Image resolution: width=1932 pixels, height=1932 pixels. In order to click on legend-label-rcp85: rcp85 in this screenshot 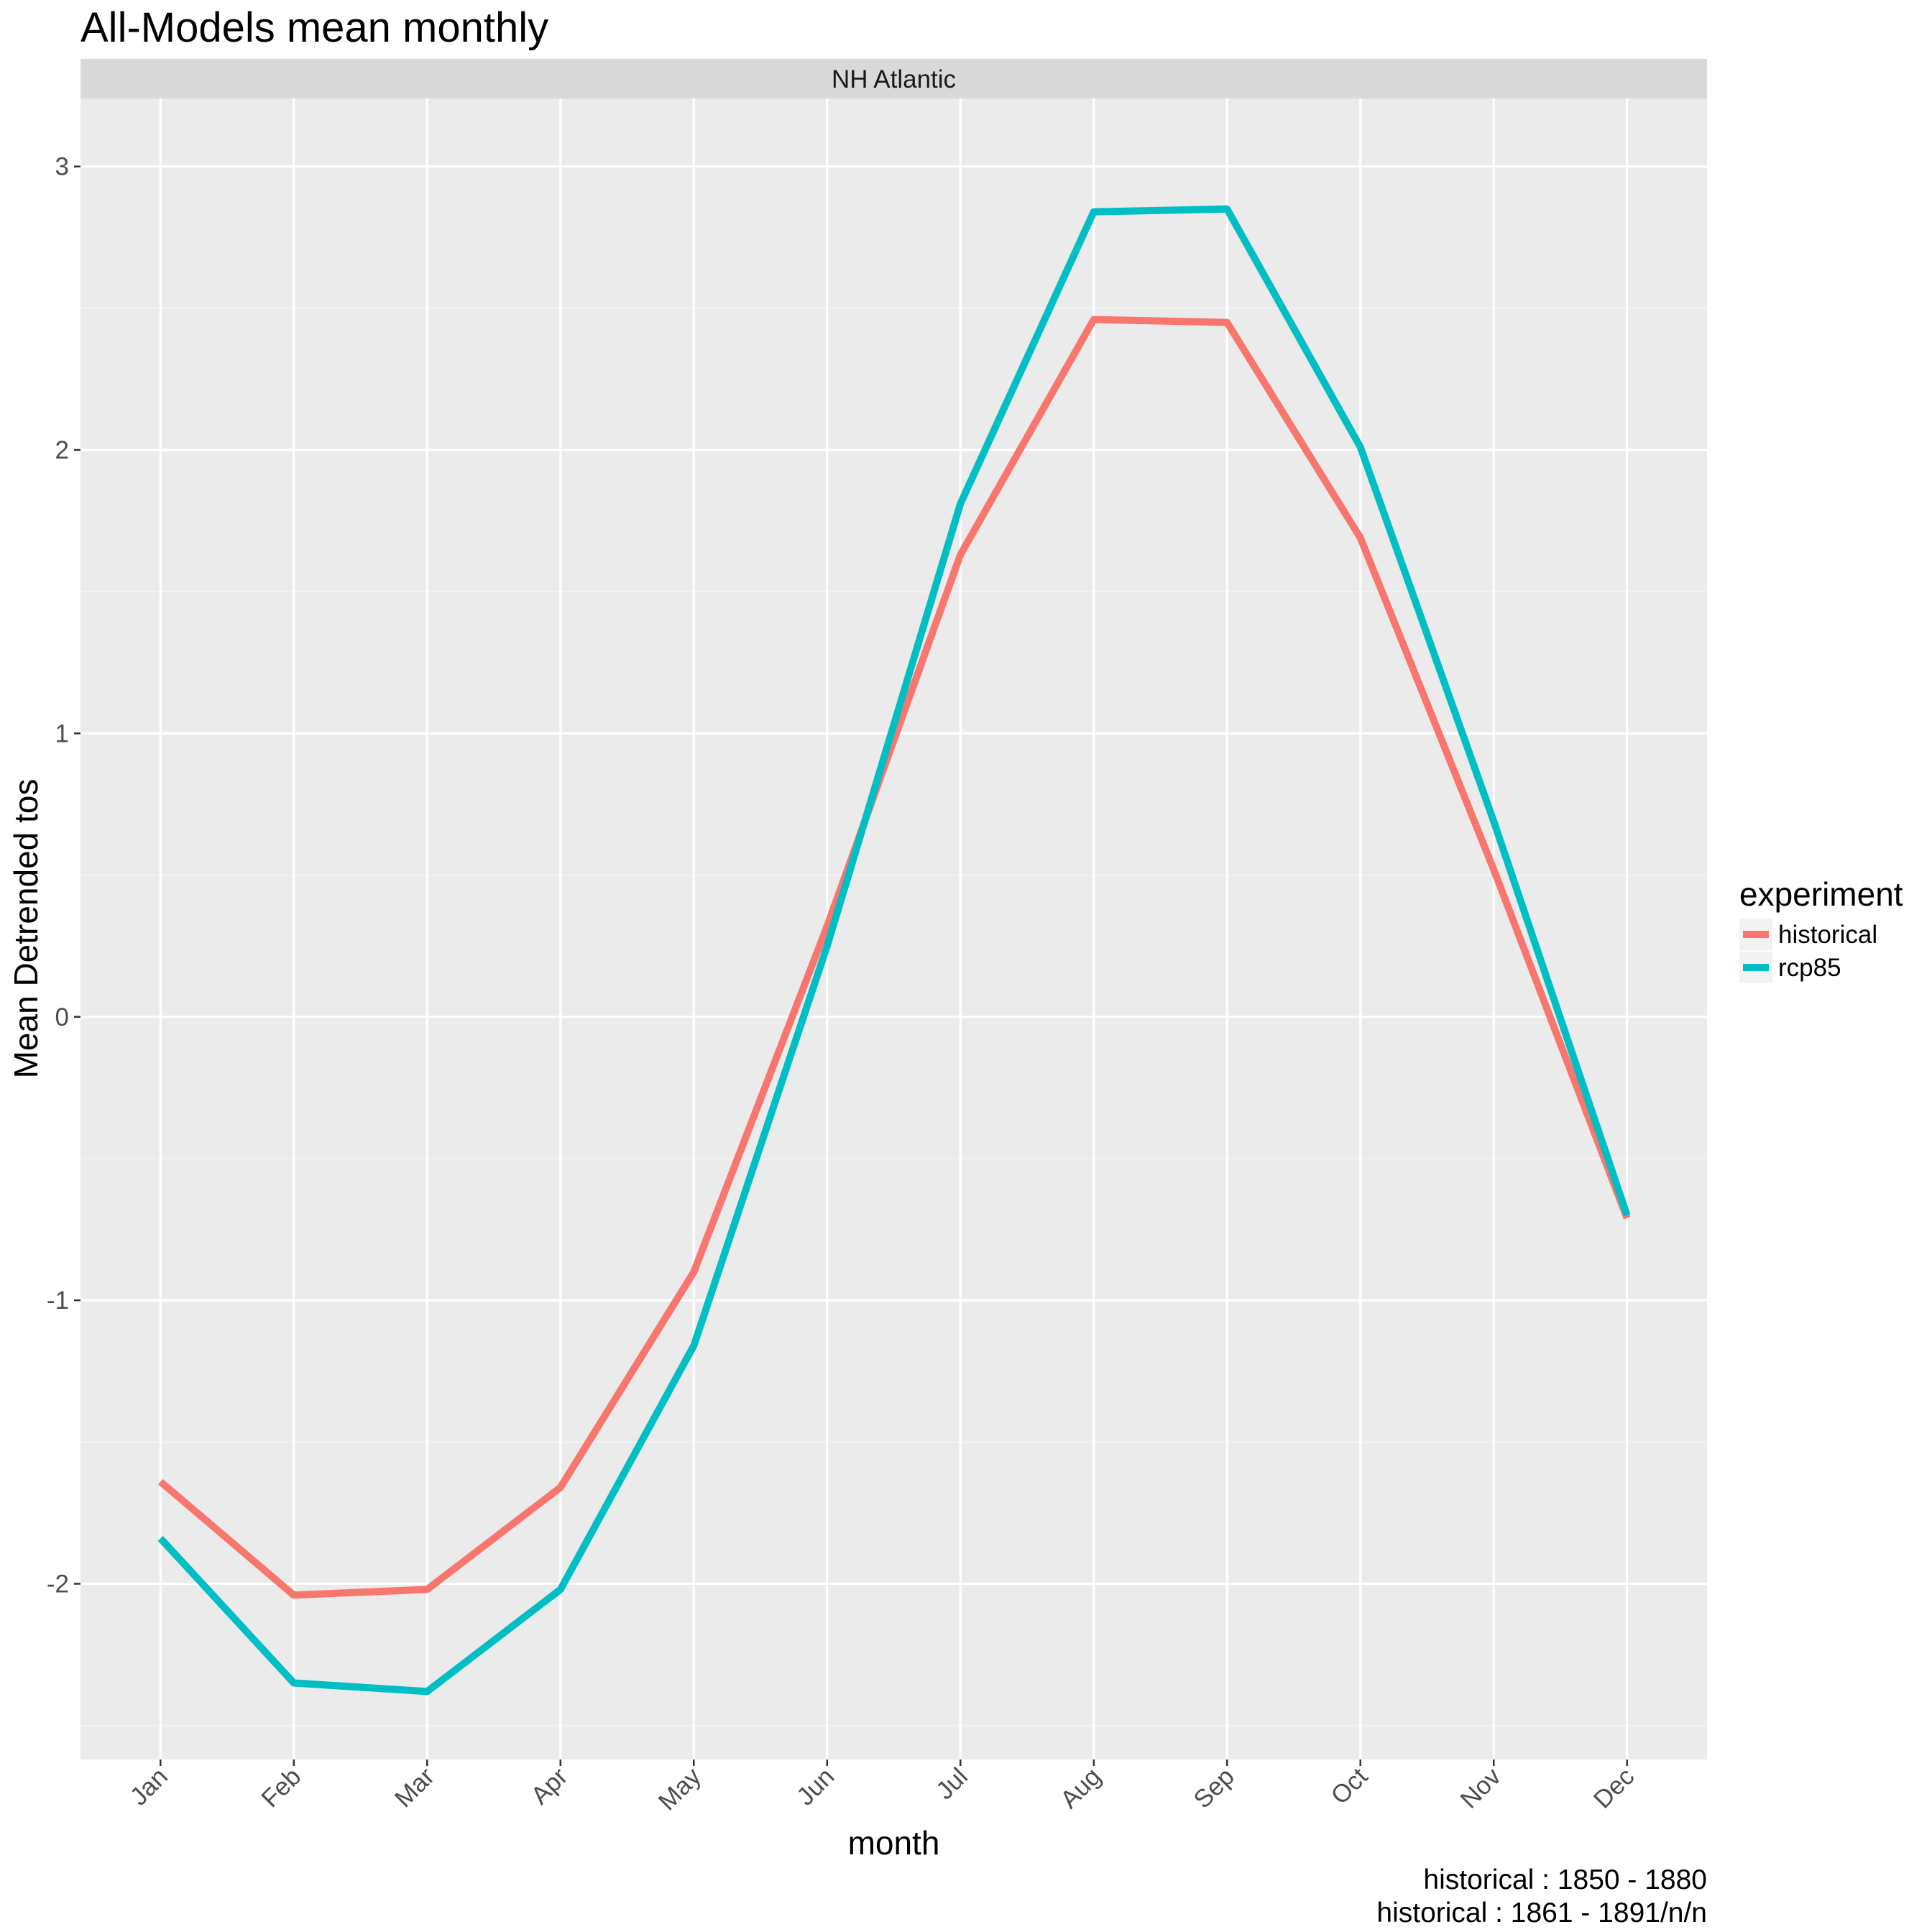, I will do `click(1809, 968)`.